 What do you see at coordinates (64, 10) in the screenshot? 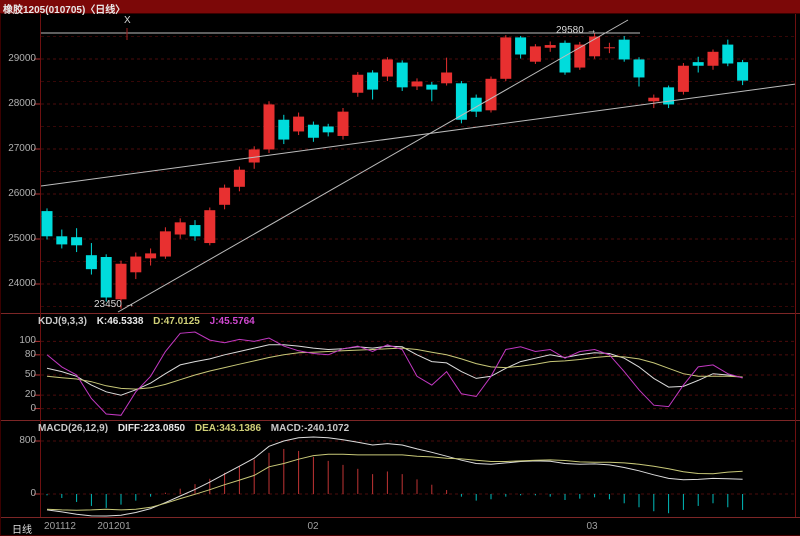
I see `window-title: 橡胶1205(010705)〈日线〉` at bounding box center [64, 10].